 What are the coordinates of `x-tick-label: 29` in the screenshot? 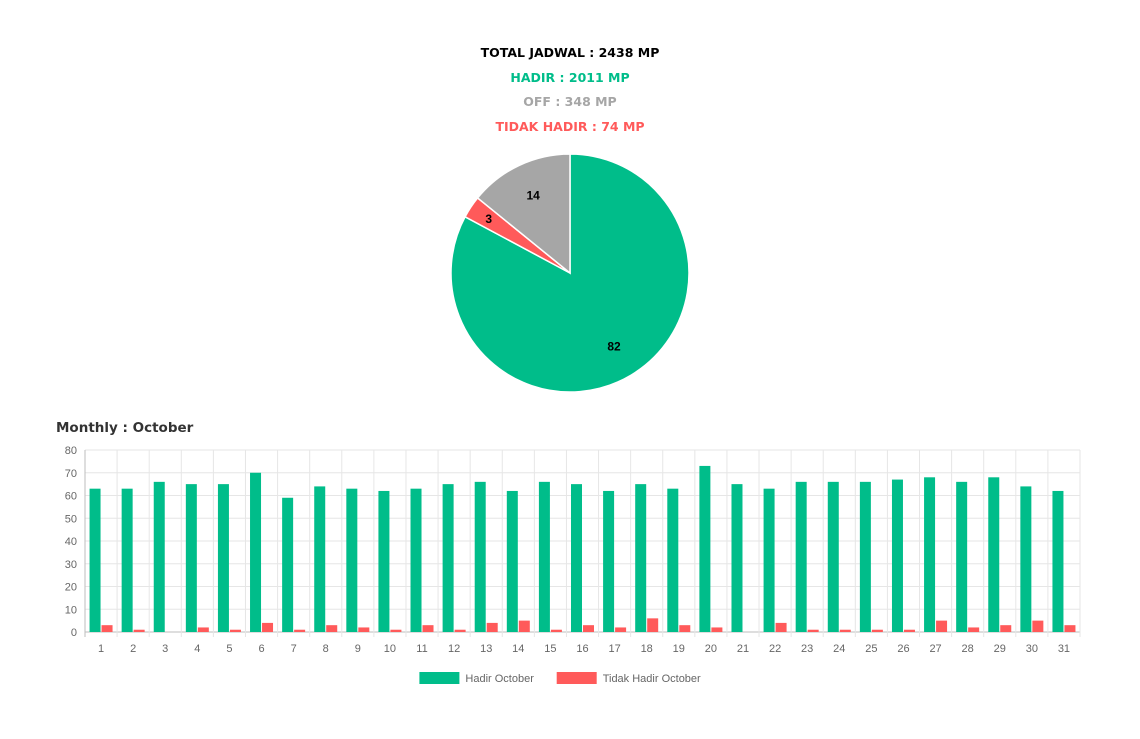 It's located at (1000, 649).